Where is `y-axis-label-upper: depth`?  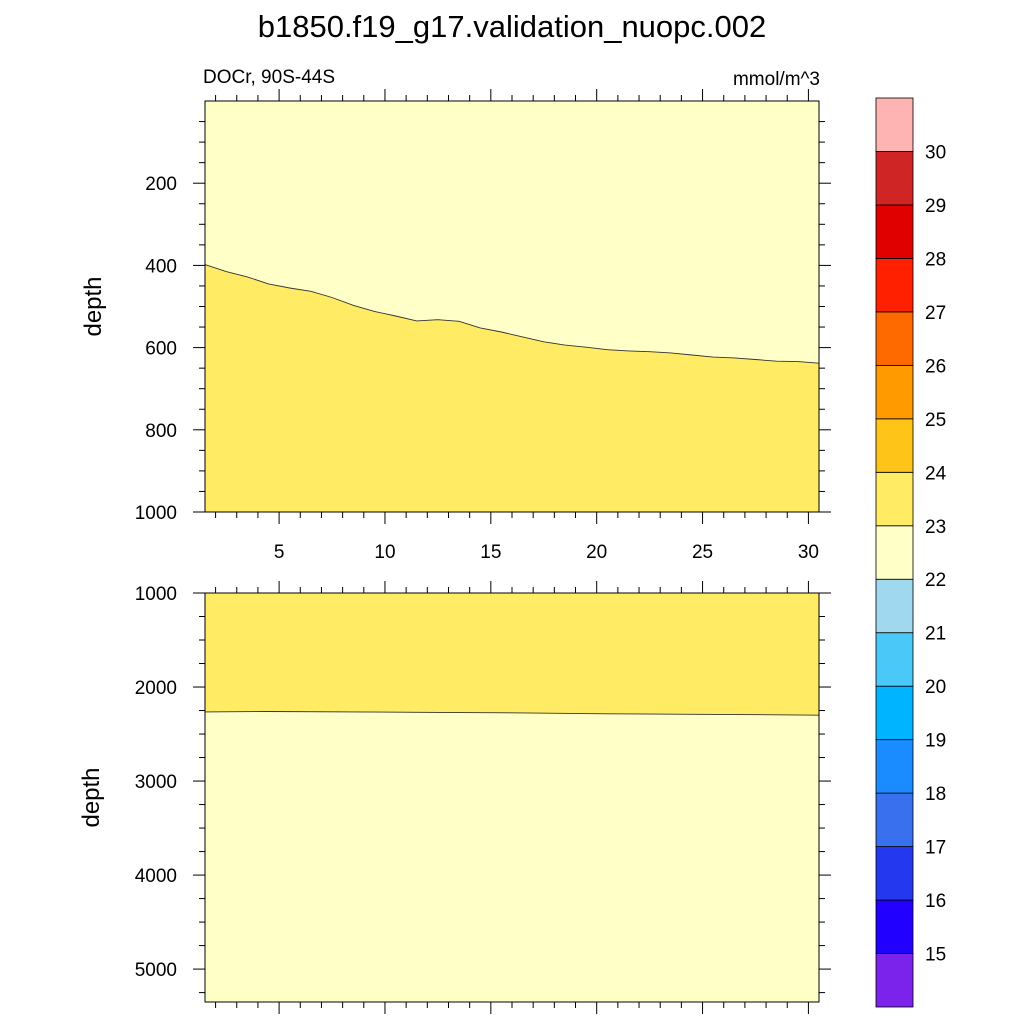 y-axis-label-upper: depth is located at coordinates (93, 306).